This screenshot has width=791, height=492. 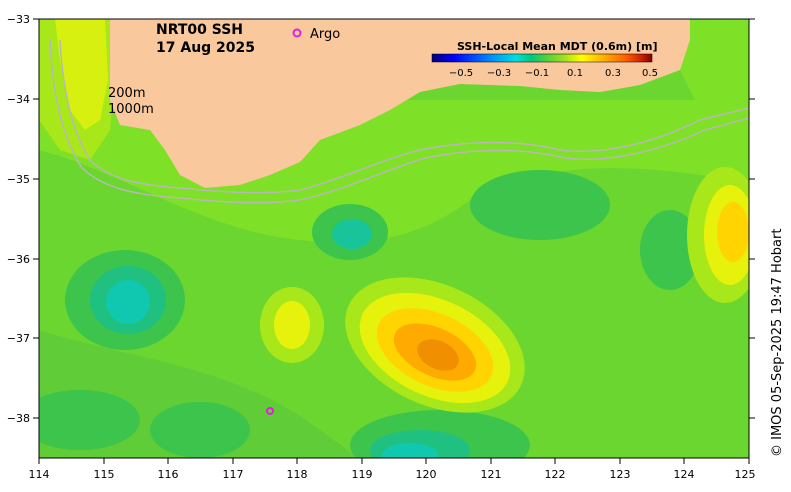 What do you see at coordinates (426, 474) in the screenshot?
I see `lon-tick-label: 120` at bounding box center [426, 474].